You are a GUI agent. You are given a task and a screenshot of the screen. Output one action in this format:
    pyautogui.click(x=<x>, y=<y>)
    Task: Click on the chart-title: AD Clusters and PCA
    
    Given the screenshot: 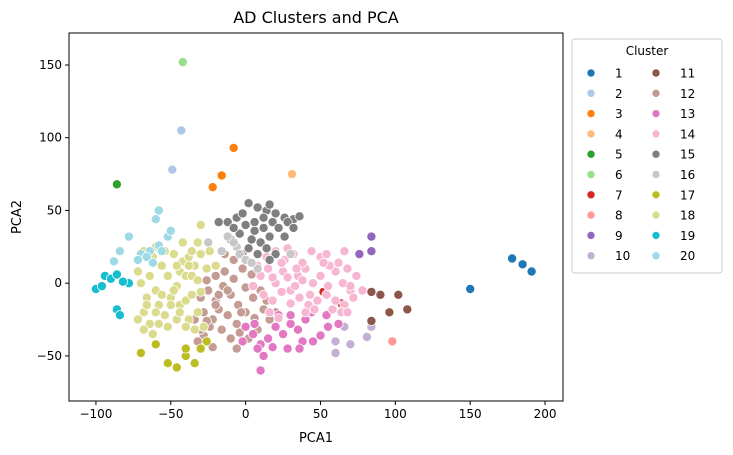 What is the action you would take?
    pyautogui.click(x=316, y=17)
    